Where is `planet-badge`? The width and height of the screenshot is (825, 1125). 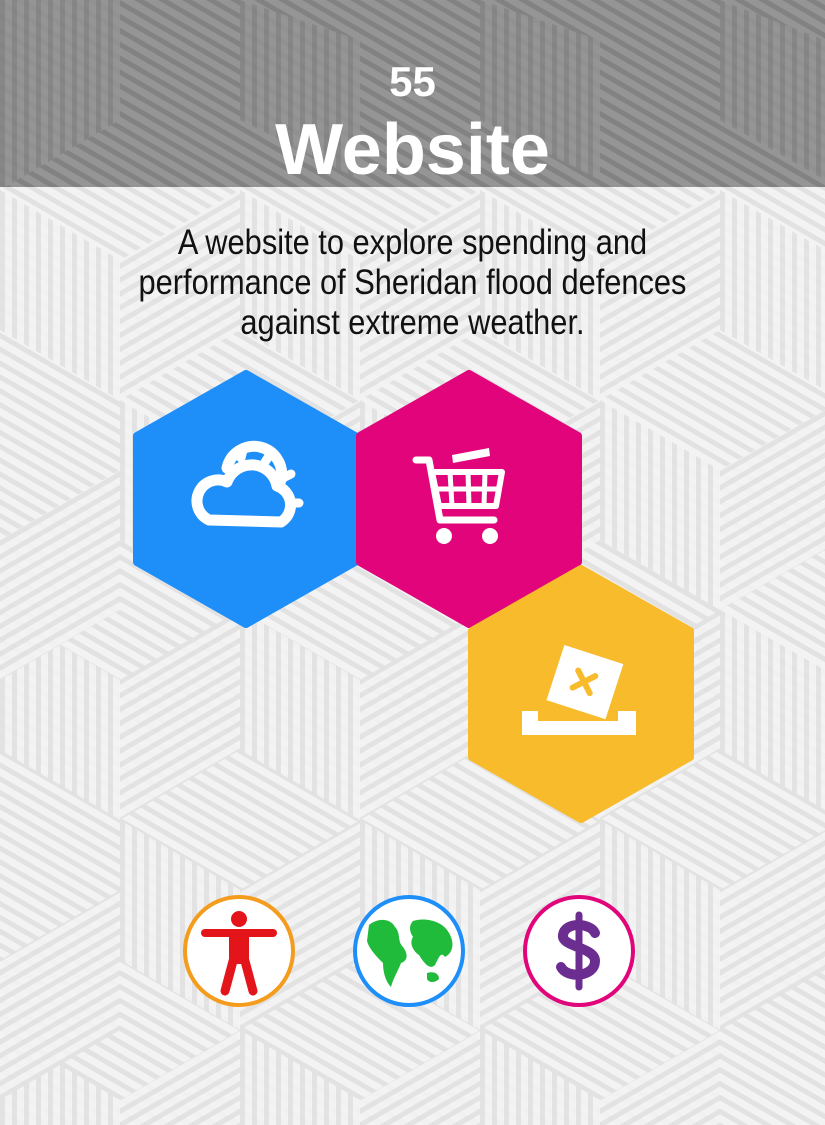
planet-badge is located at coordinates (409, 951).